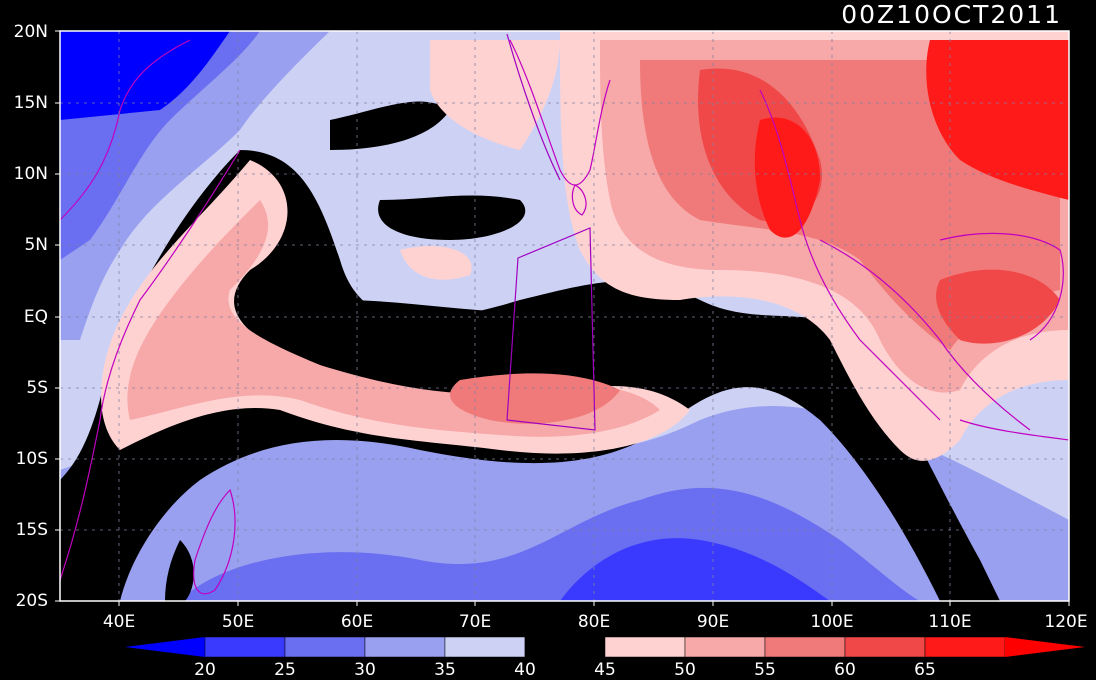  I want to click on lon-label-90e: 90E, so click(713, 622).